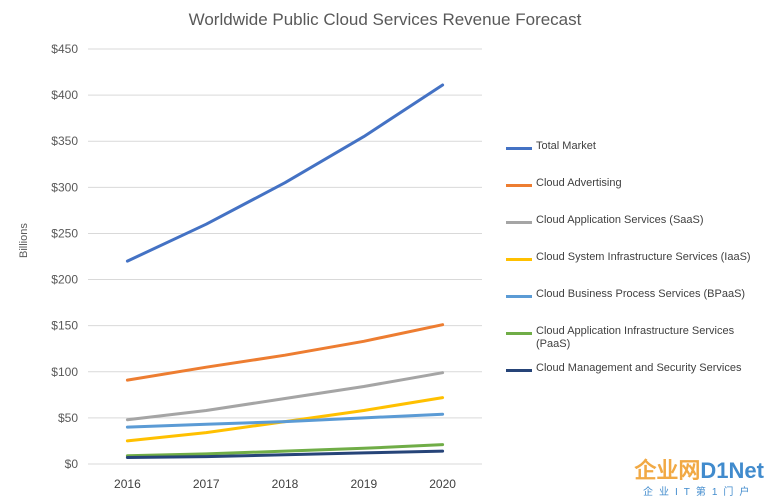 The width and height of the screenshot is (770, 500). What do you see at coordinates (64, 280) in the screenshot?
I see `y-tick-label: $200` at bounding box center [64, 280].